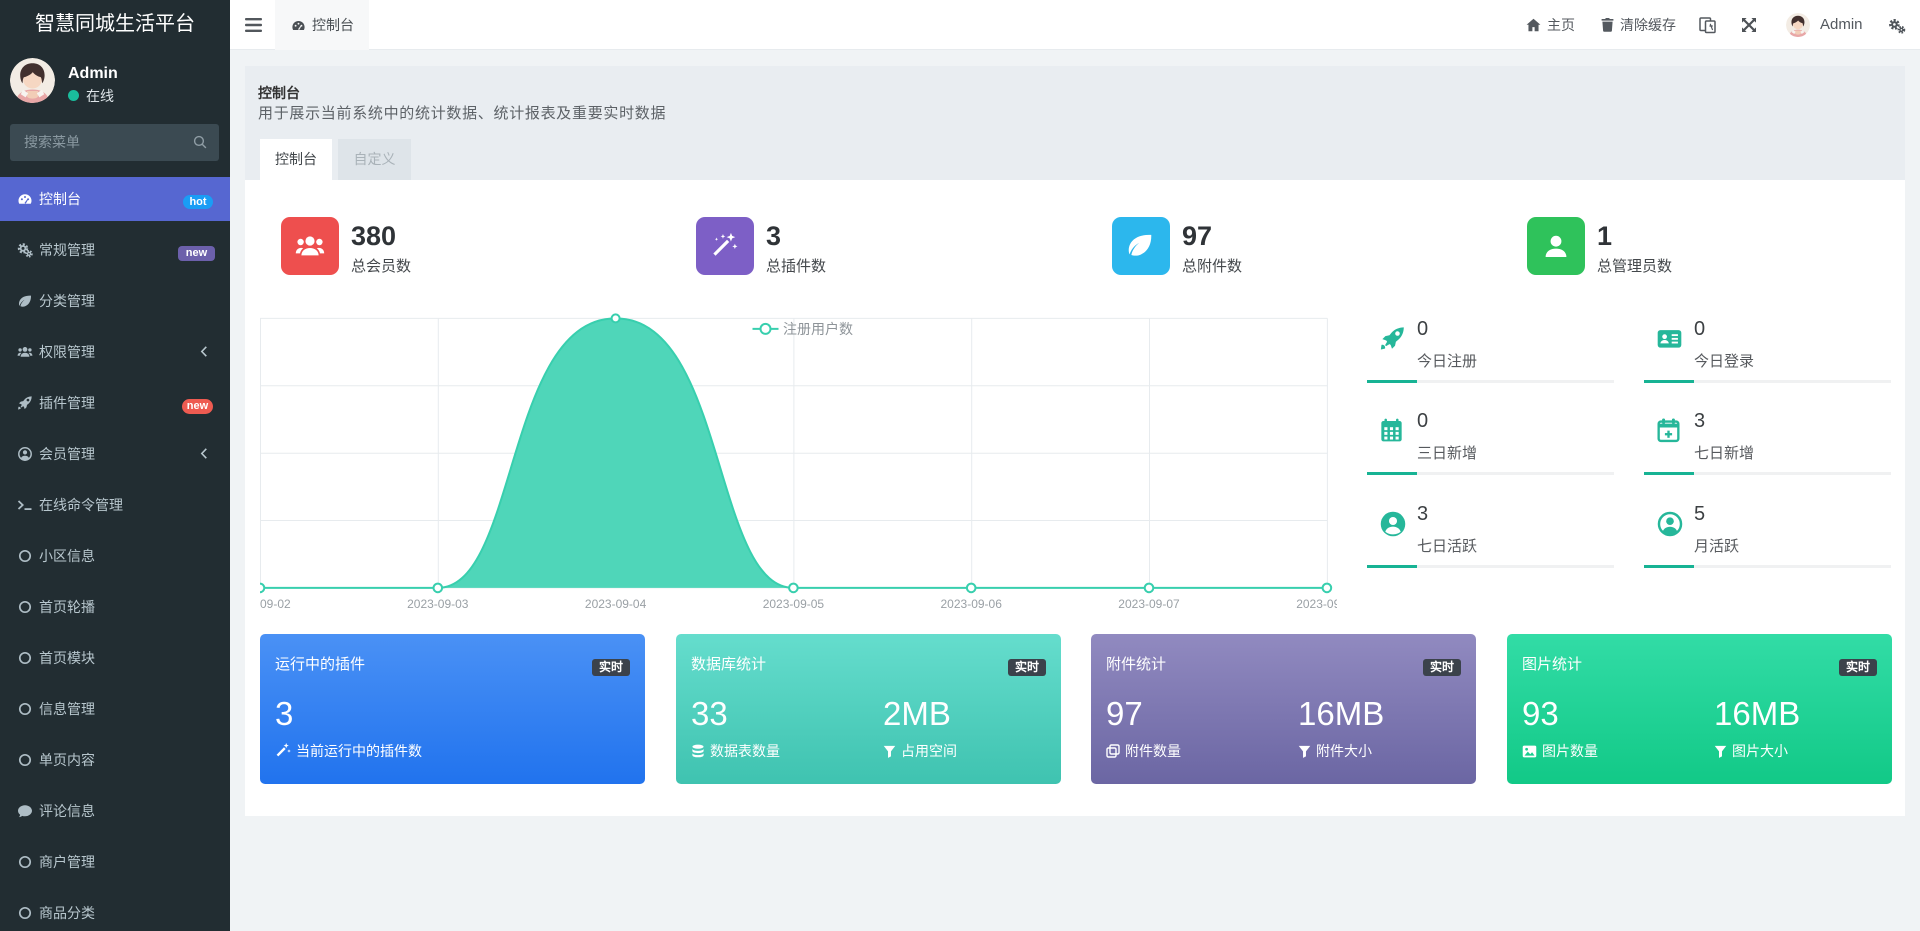  Describe the element at coordinates (438, 604) in the screenshot. I see `svg-text: 2023-09-03` at that location.